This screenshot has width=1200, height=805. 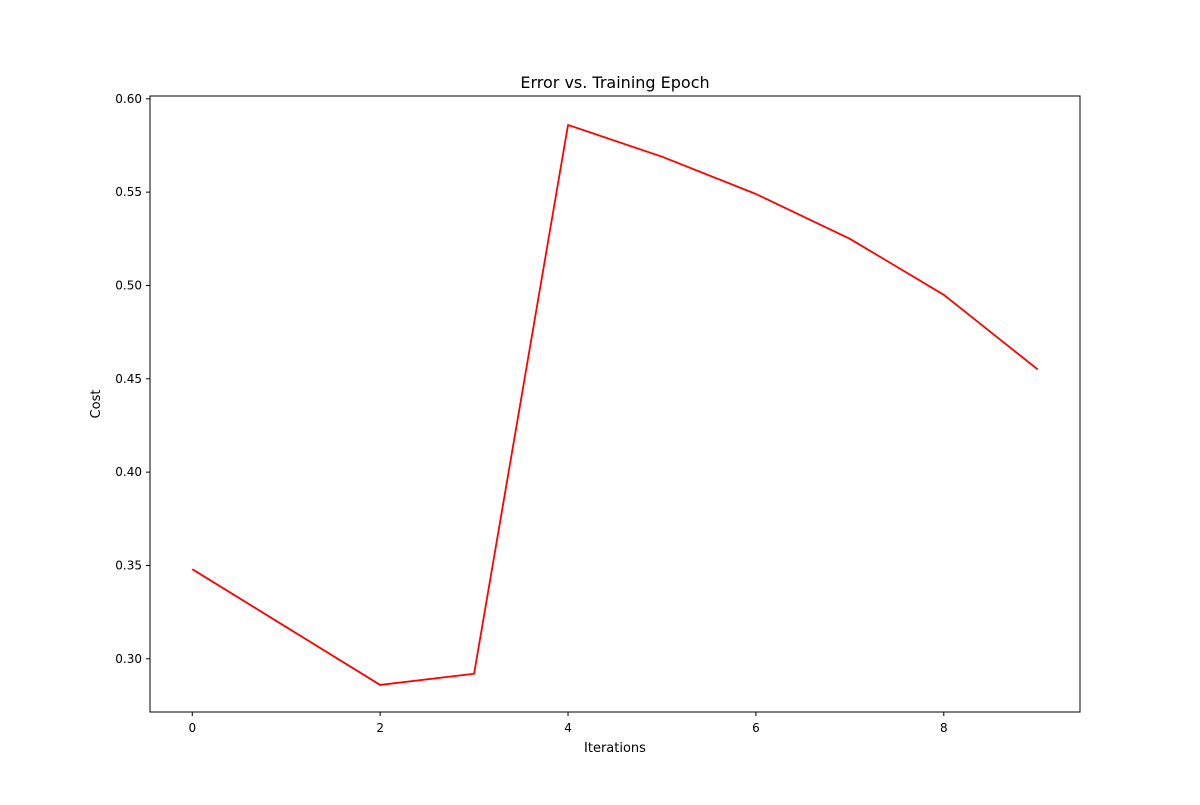 I want to click on y-axis-ticks: 0.30 0.35 0.40 0.45 0.50 0.55 0.60, so click(x=132, y=379).